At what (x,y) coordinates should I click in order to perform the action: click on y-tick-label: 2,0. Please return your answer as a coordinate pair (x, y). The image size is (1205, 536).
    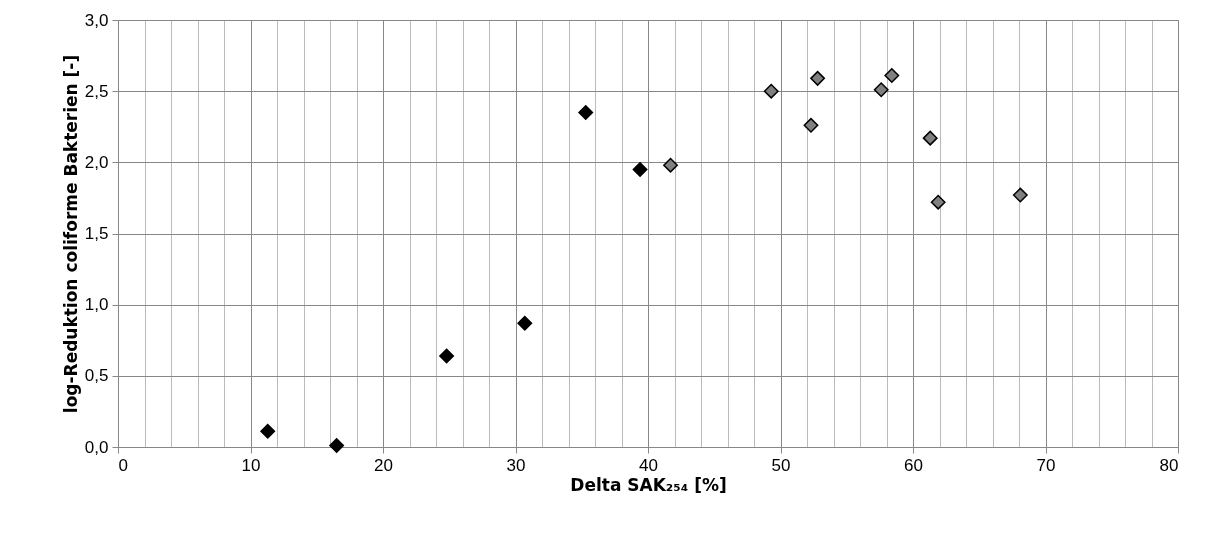
    Looking at the image, I should click on (96, 162).